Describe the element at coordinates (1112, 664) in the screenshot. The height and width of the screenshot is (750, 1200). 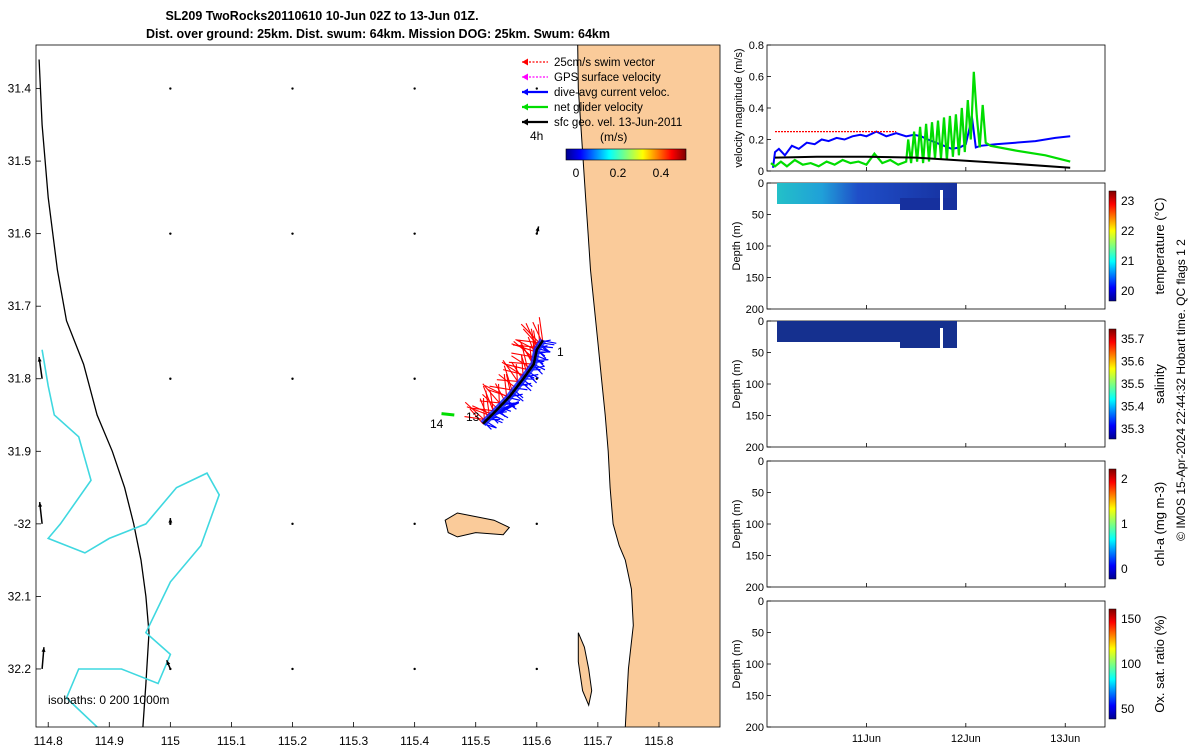
I see `oxygen-panel-colorbar` at that location.